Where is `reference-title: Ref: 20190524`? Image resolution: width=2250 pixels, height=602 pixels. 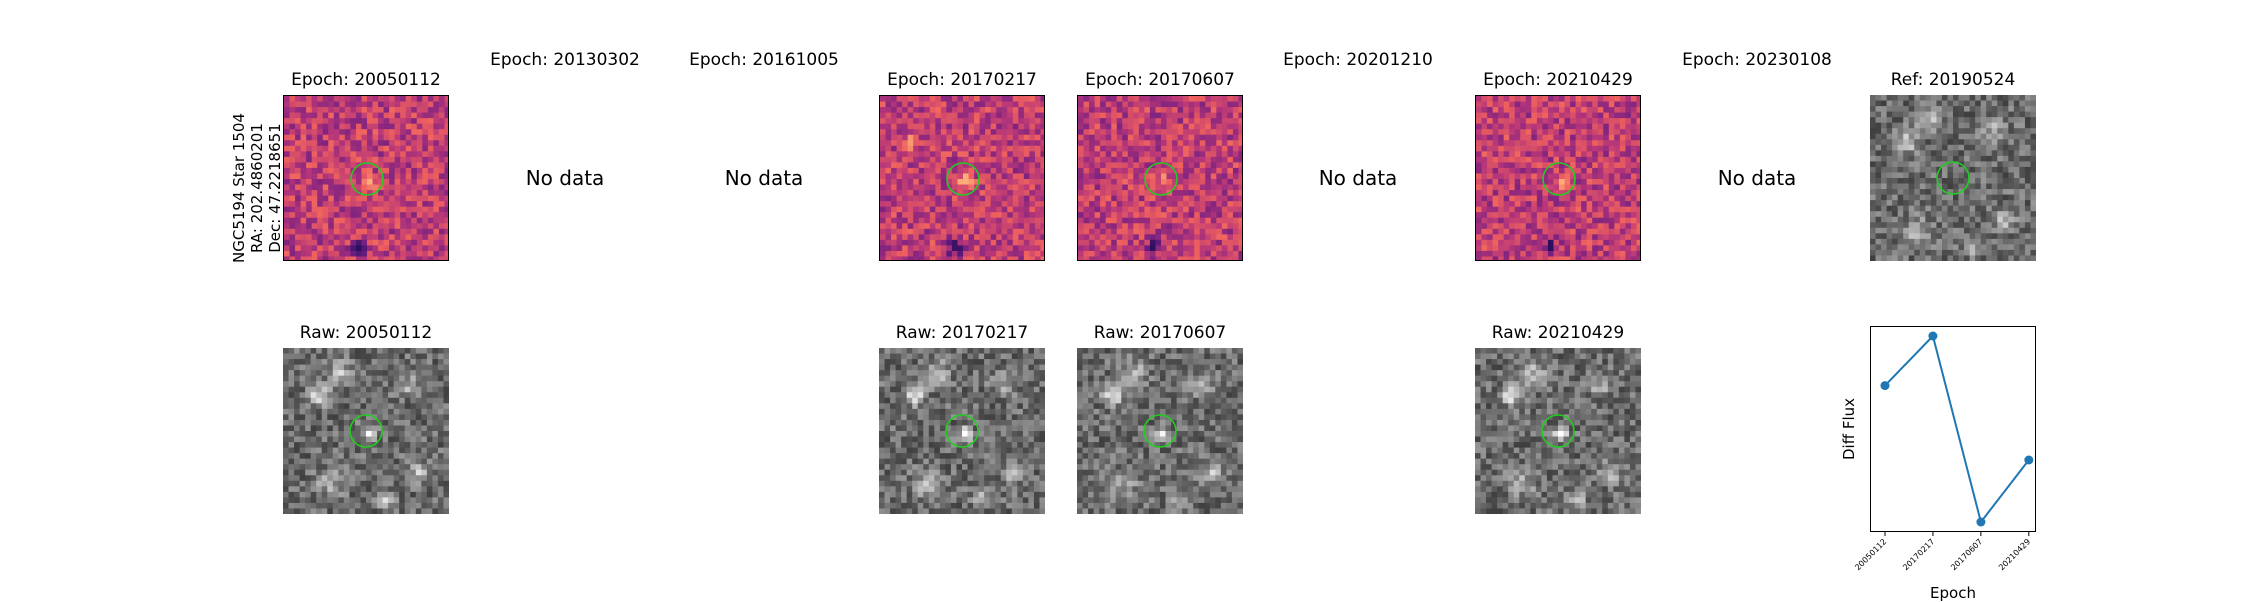 reference-title: Ref: 20190524 is located at coordinates (1953, 80).